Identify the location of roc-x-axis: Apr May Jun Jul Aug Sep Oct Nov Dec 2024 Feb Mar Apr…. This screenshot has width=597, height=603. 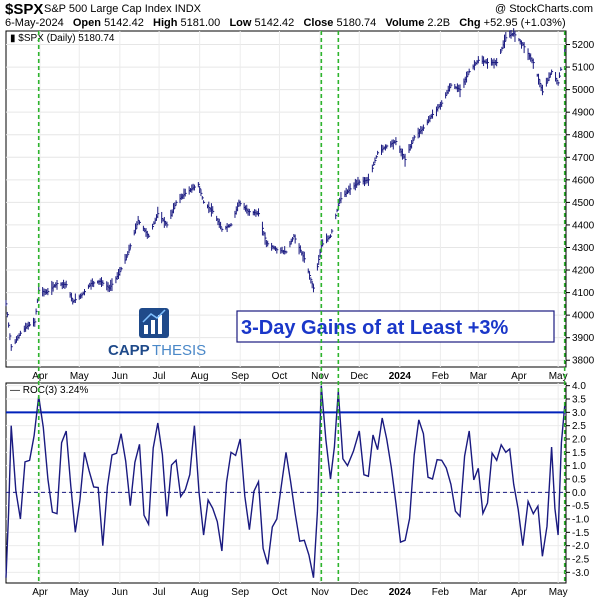
(299, 592).